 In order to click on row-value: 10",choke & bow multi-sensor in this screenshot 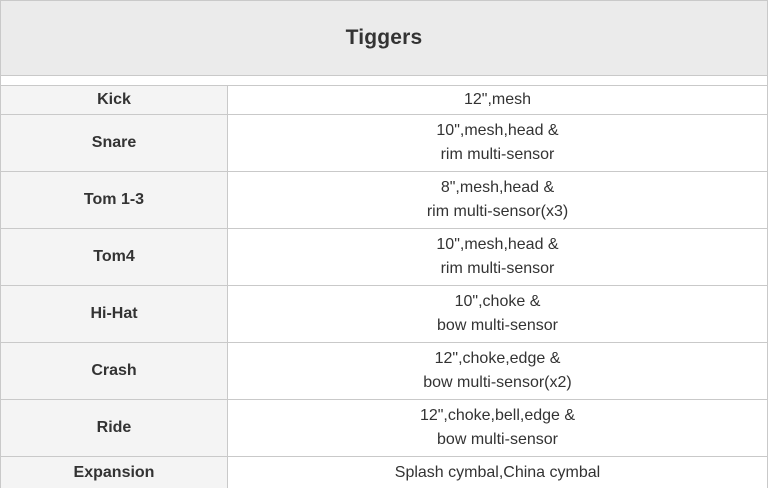, I will do `click(497, 314)`.